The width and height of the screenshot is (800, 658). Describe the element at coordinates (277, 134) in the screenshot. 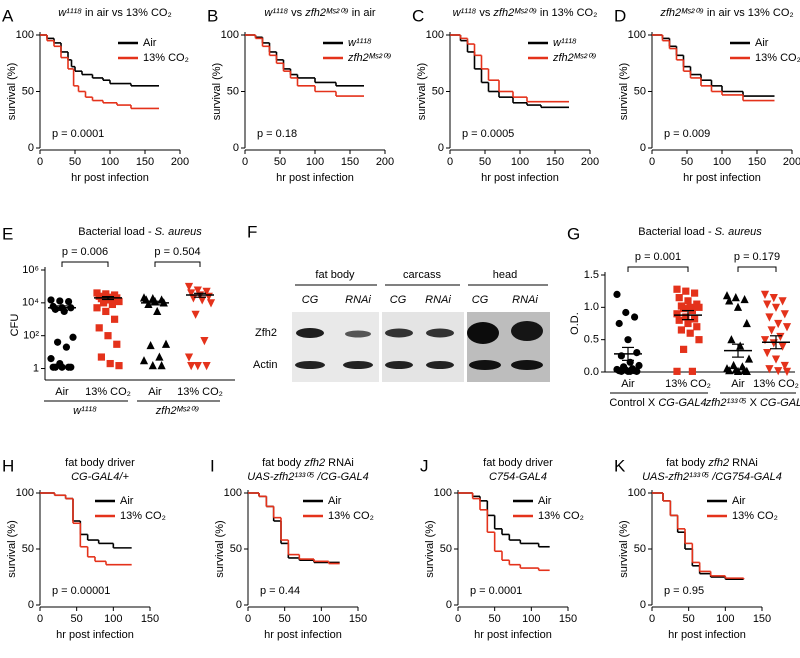

I see `annotation: p = 0.18` at that location.